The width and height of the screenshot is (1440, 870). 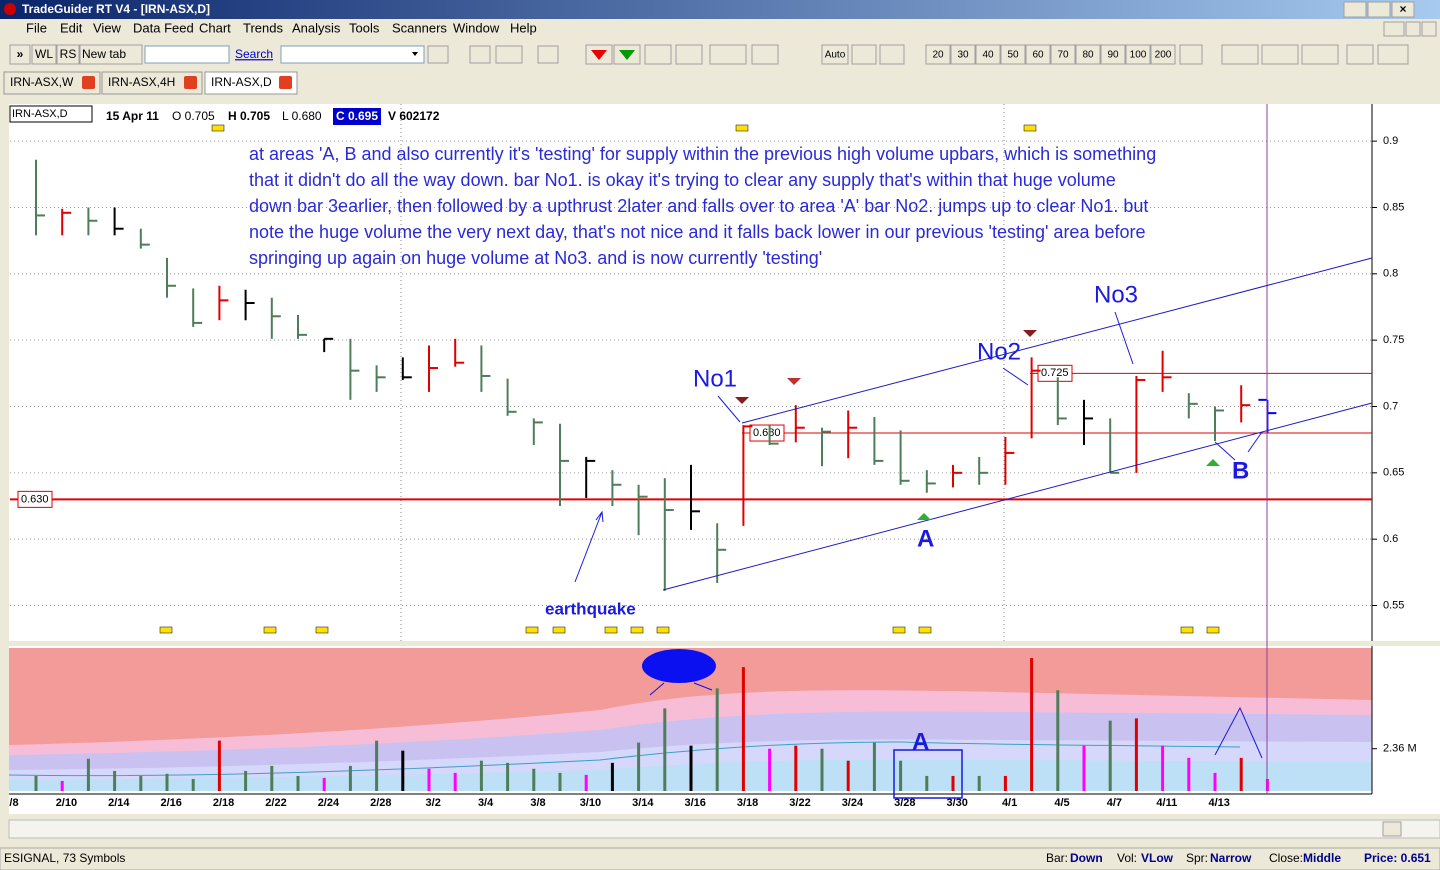 I want to click on x-tick-label: 3/16, so click(x=694, y=803).